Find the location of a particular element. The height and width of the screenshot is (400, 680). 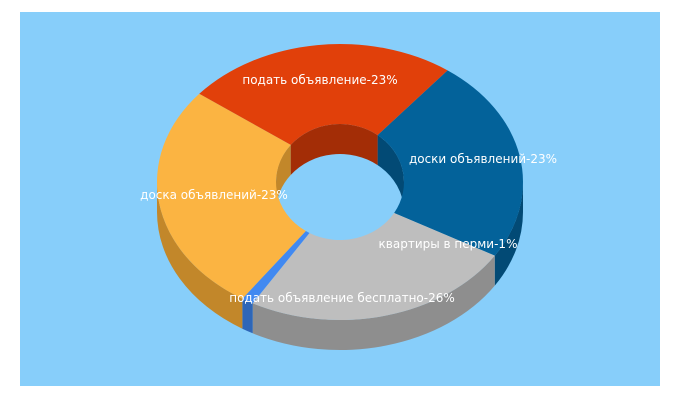

slice-label-3: подать объявление бесплатно-26% is located at coordinates (342, 298).